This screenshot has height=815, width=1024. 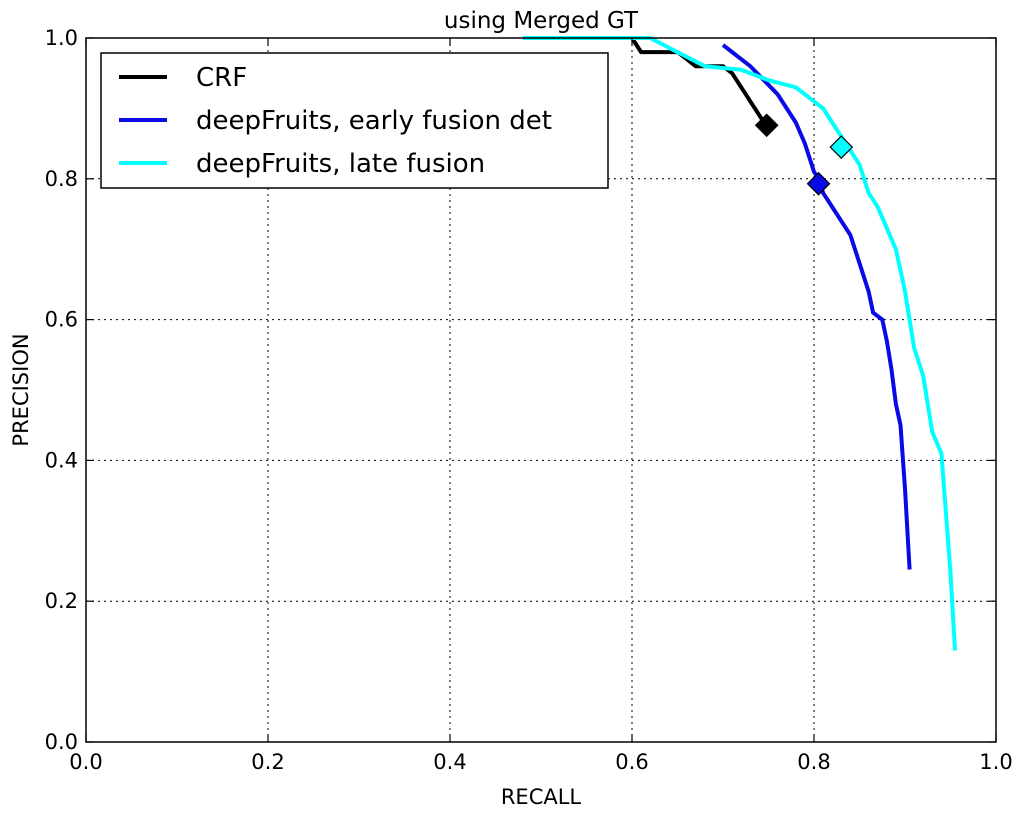 I want to click on series-line-crf, so click(x=700, y=82).